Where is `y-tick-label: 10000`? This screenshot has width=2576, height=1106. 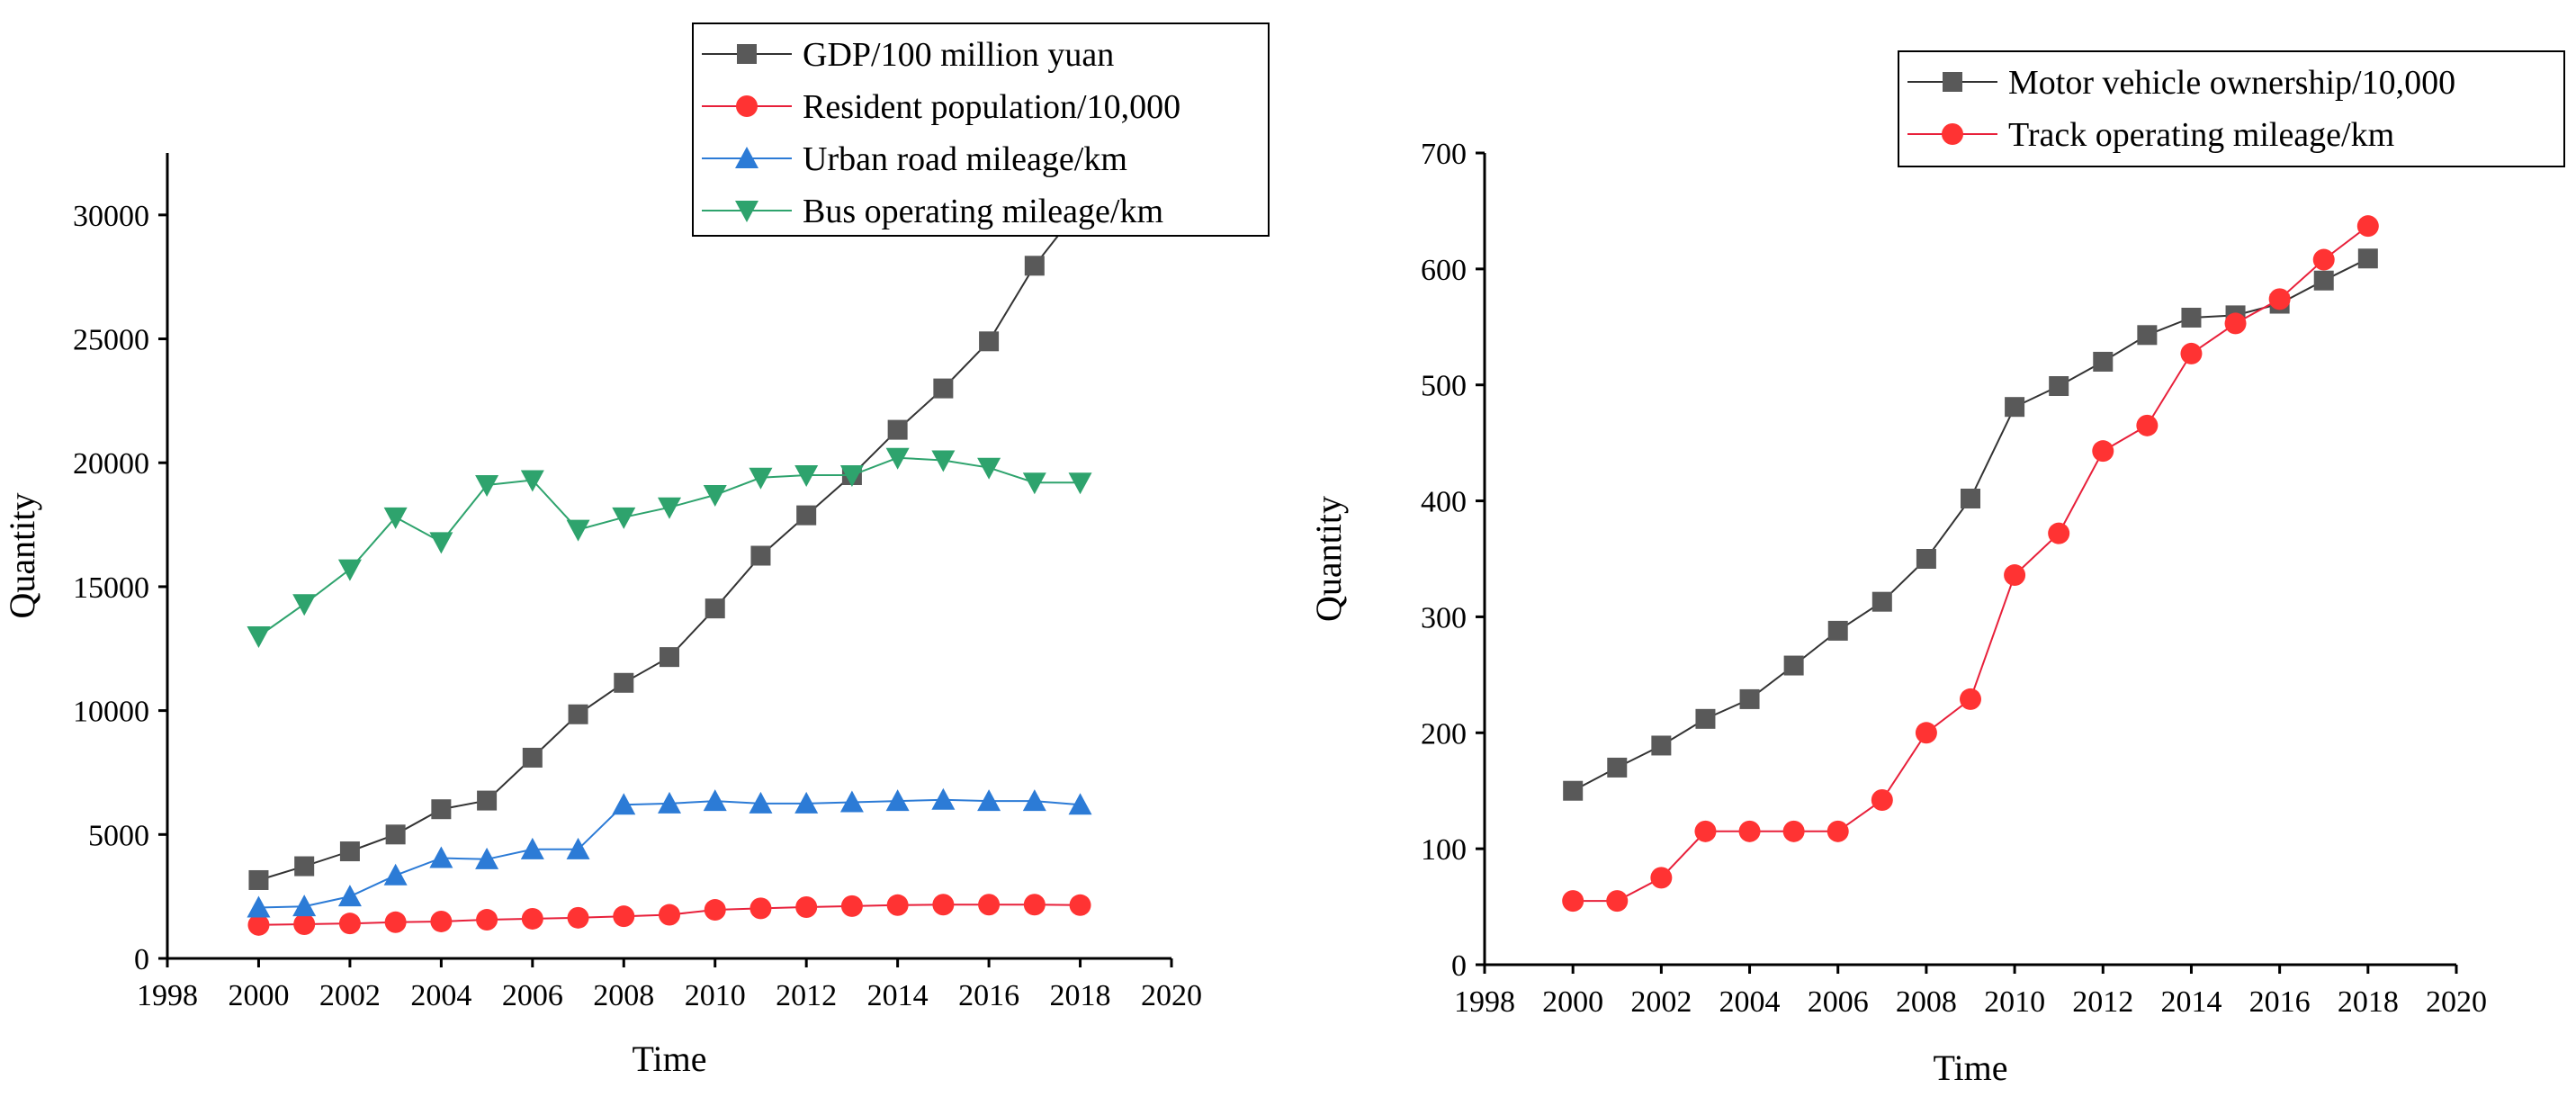 y-tick-label: 10000 is located at coordinates (111, 712).